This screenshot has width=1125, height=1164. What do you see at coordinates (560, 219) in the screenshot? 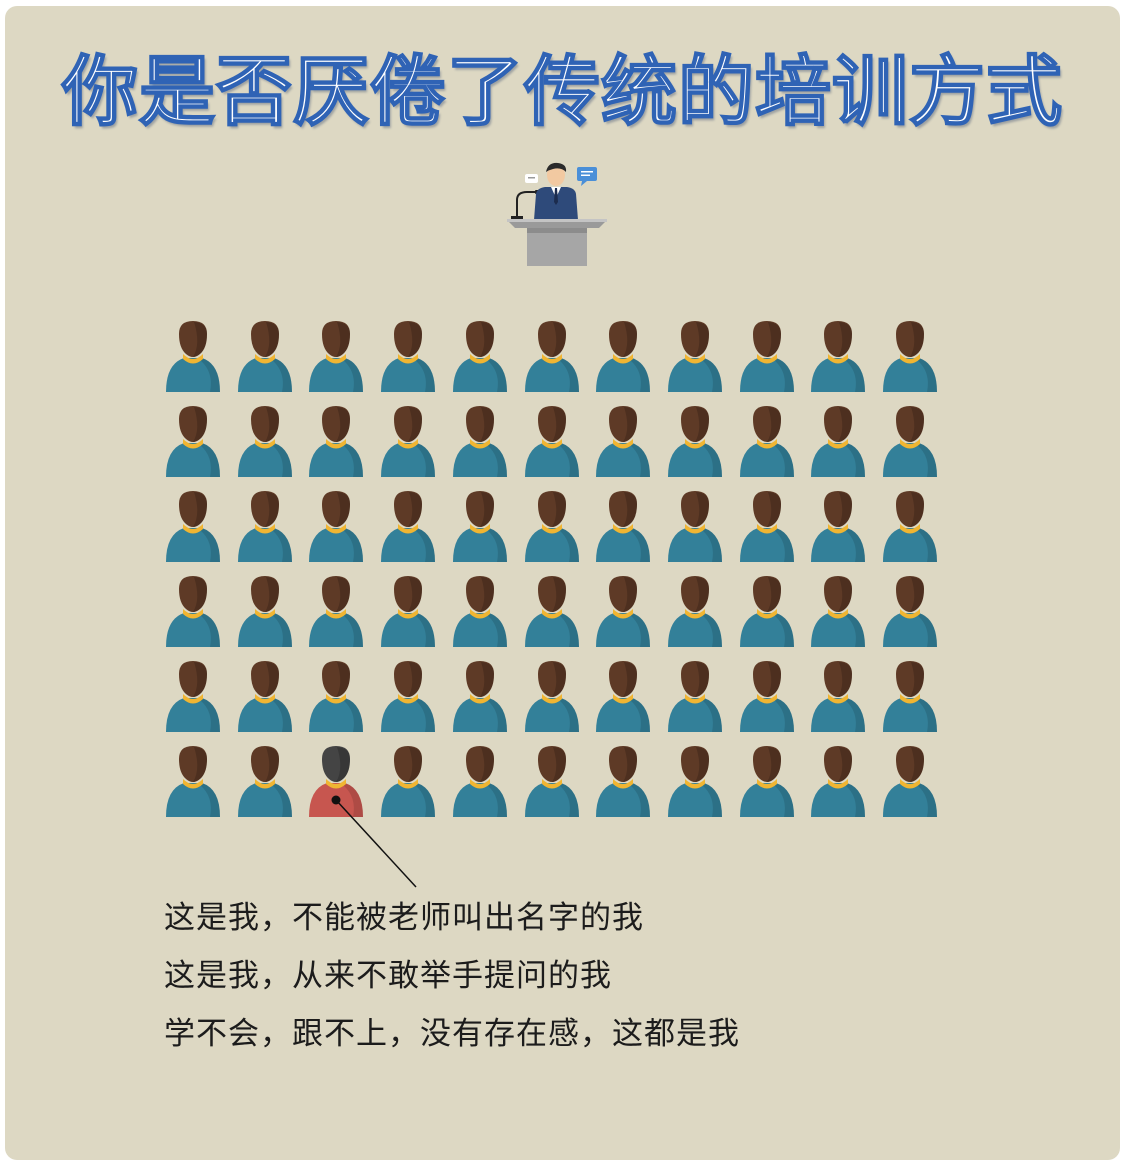
I see `speaker-at-podium-icon` at bounding box center [560, 219].